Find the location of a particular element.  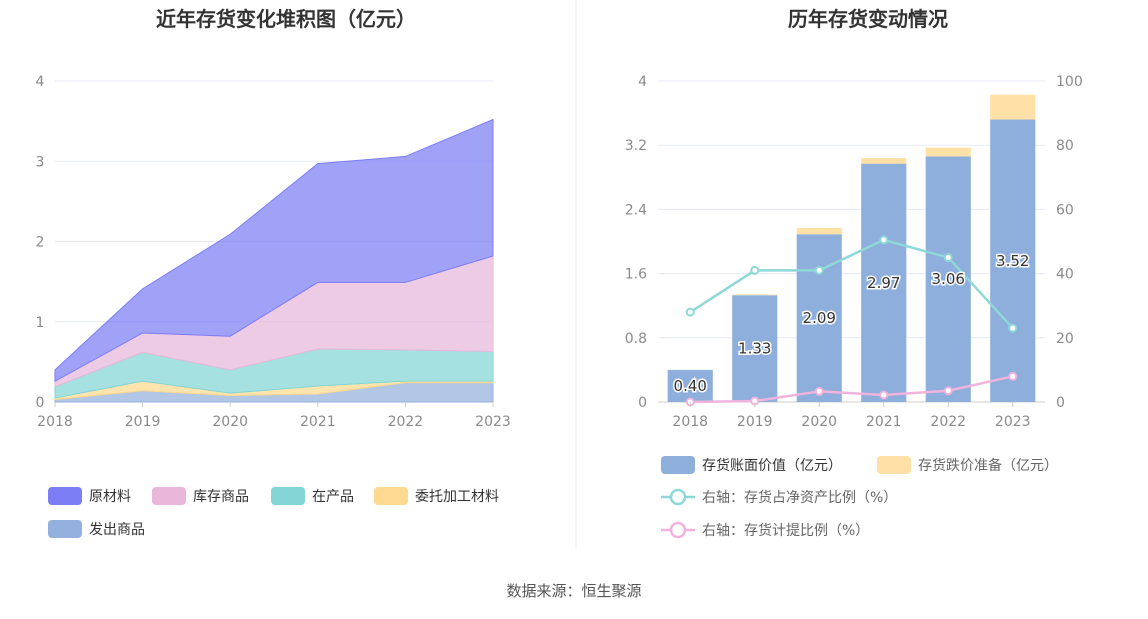

legend-label: 右轴：存货计提比例（%） is located at coordinates (785, 530).